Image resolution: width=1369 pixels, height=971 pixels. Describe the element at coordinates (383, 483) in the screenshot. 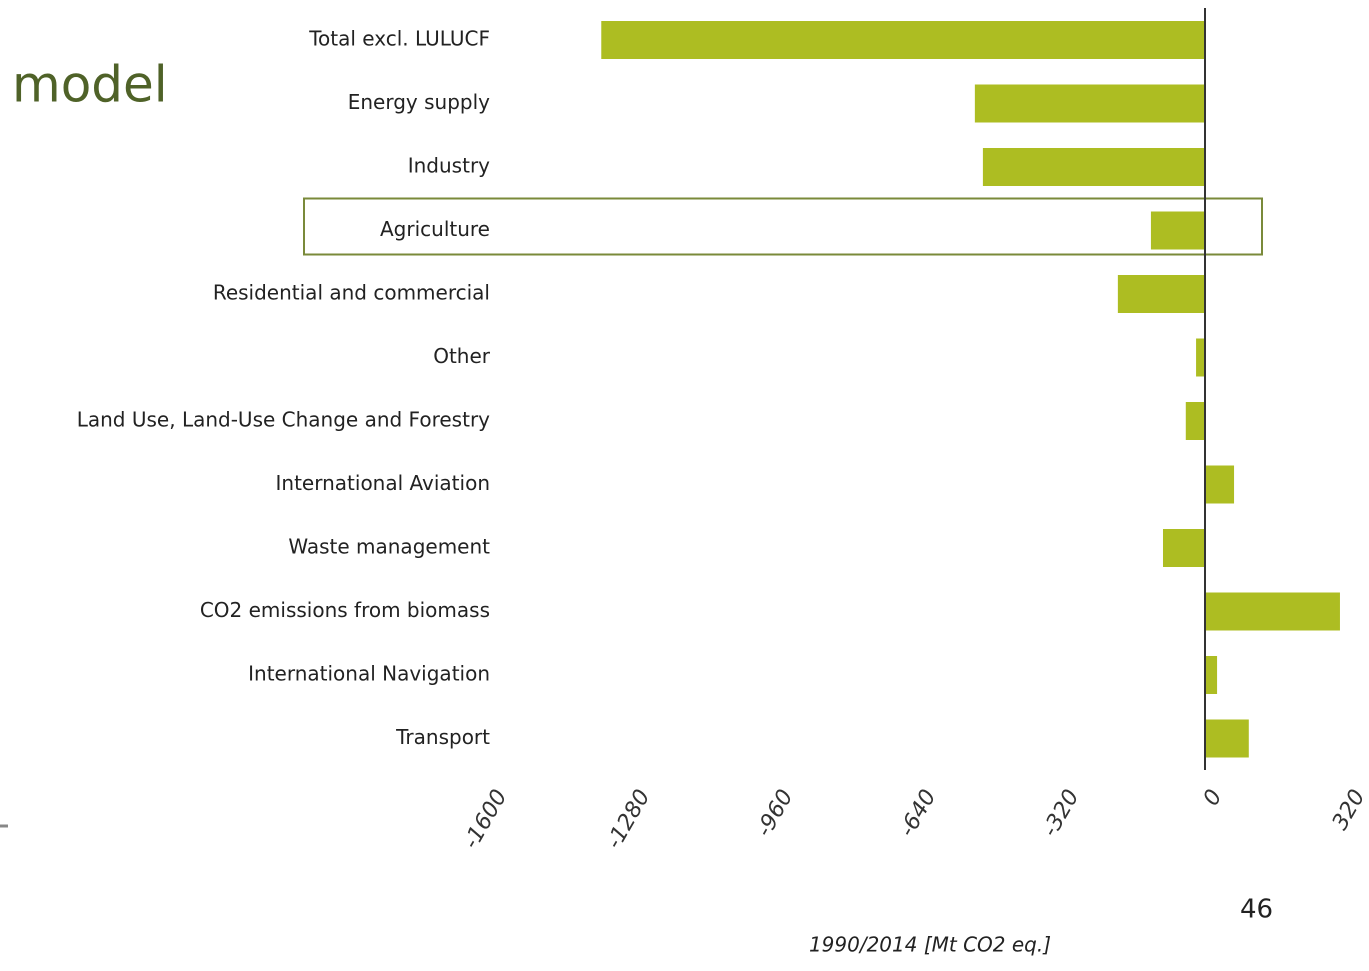

I see `y-tick-label: International Aviation` at that location.